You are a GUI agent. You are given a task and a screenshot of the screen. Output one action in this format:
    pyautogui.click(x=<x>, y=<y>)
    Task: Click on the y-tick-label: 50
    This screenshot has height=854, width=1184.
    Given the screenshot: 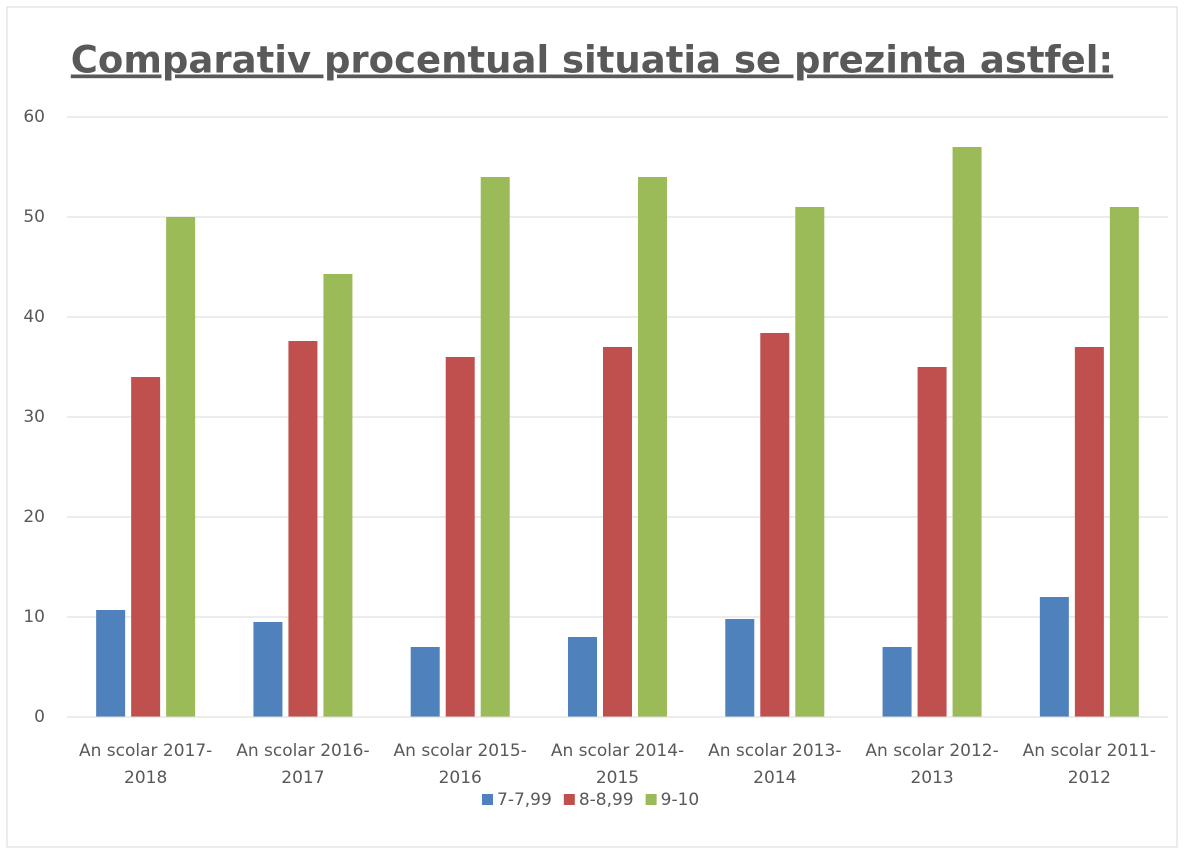 What is the action you would take?
    pyautogui.click(x=34, y=217)
    